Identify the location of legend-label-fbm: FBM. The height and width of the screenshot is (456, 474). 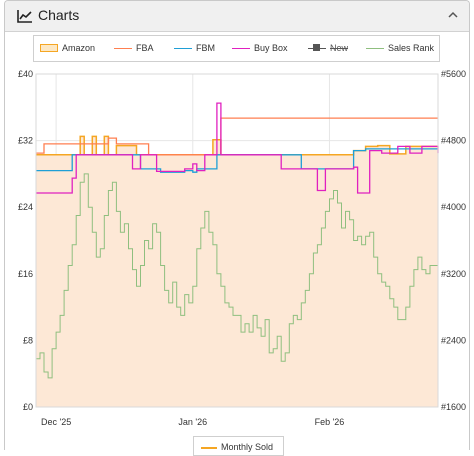
(205, 48).